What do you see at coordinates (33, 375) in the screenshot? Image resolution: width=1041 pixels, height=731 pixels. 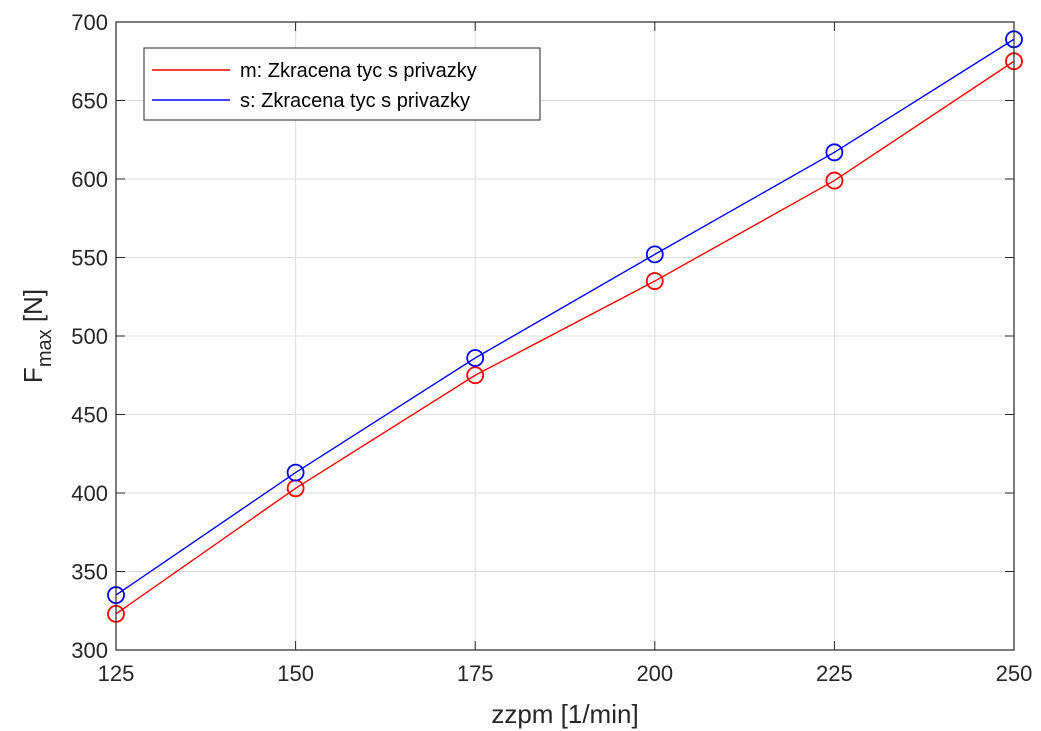 I see `y-axis-label-main: F` at bounding box center [33, 375].